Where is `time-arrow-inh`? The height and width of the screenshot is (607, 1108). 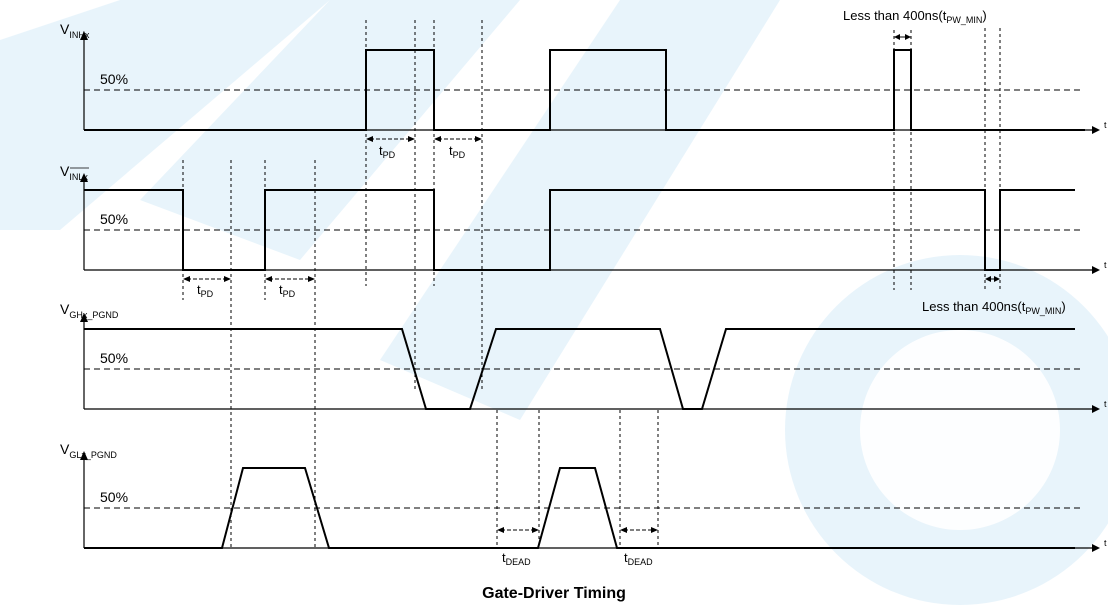 time-arrow-inh is located at coordinates (1096, 130).